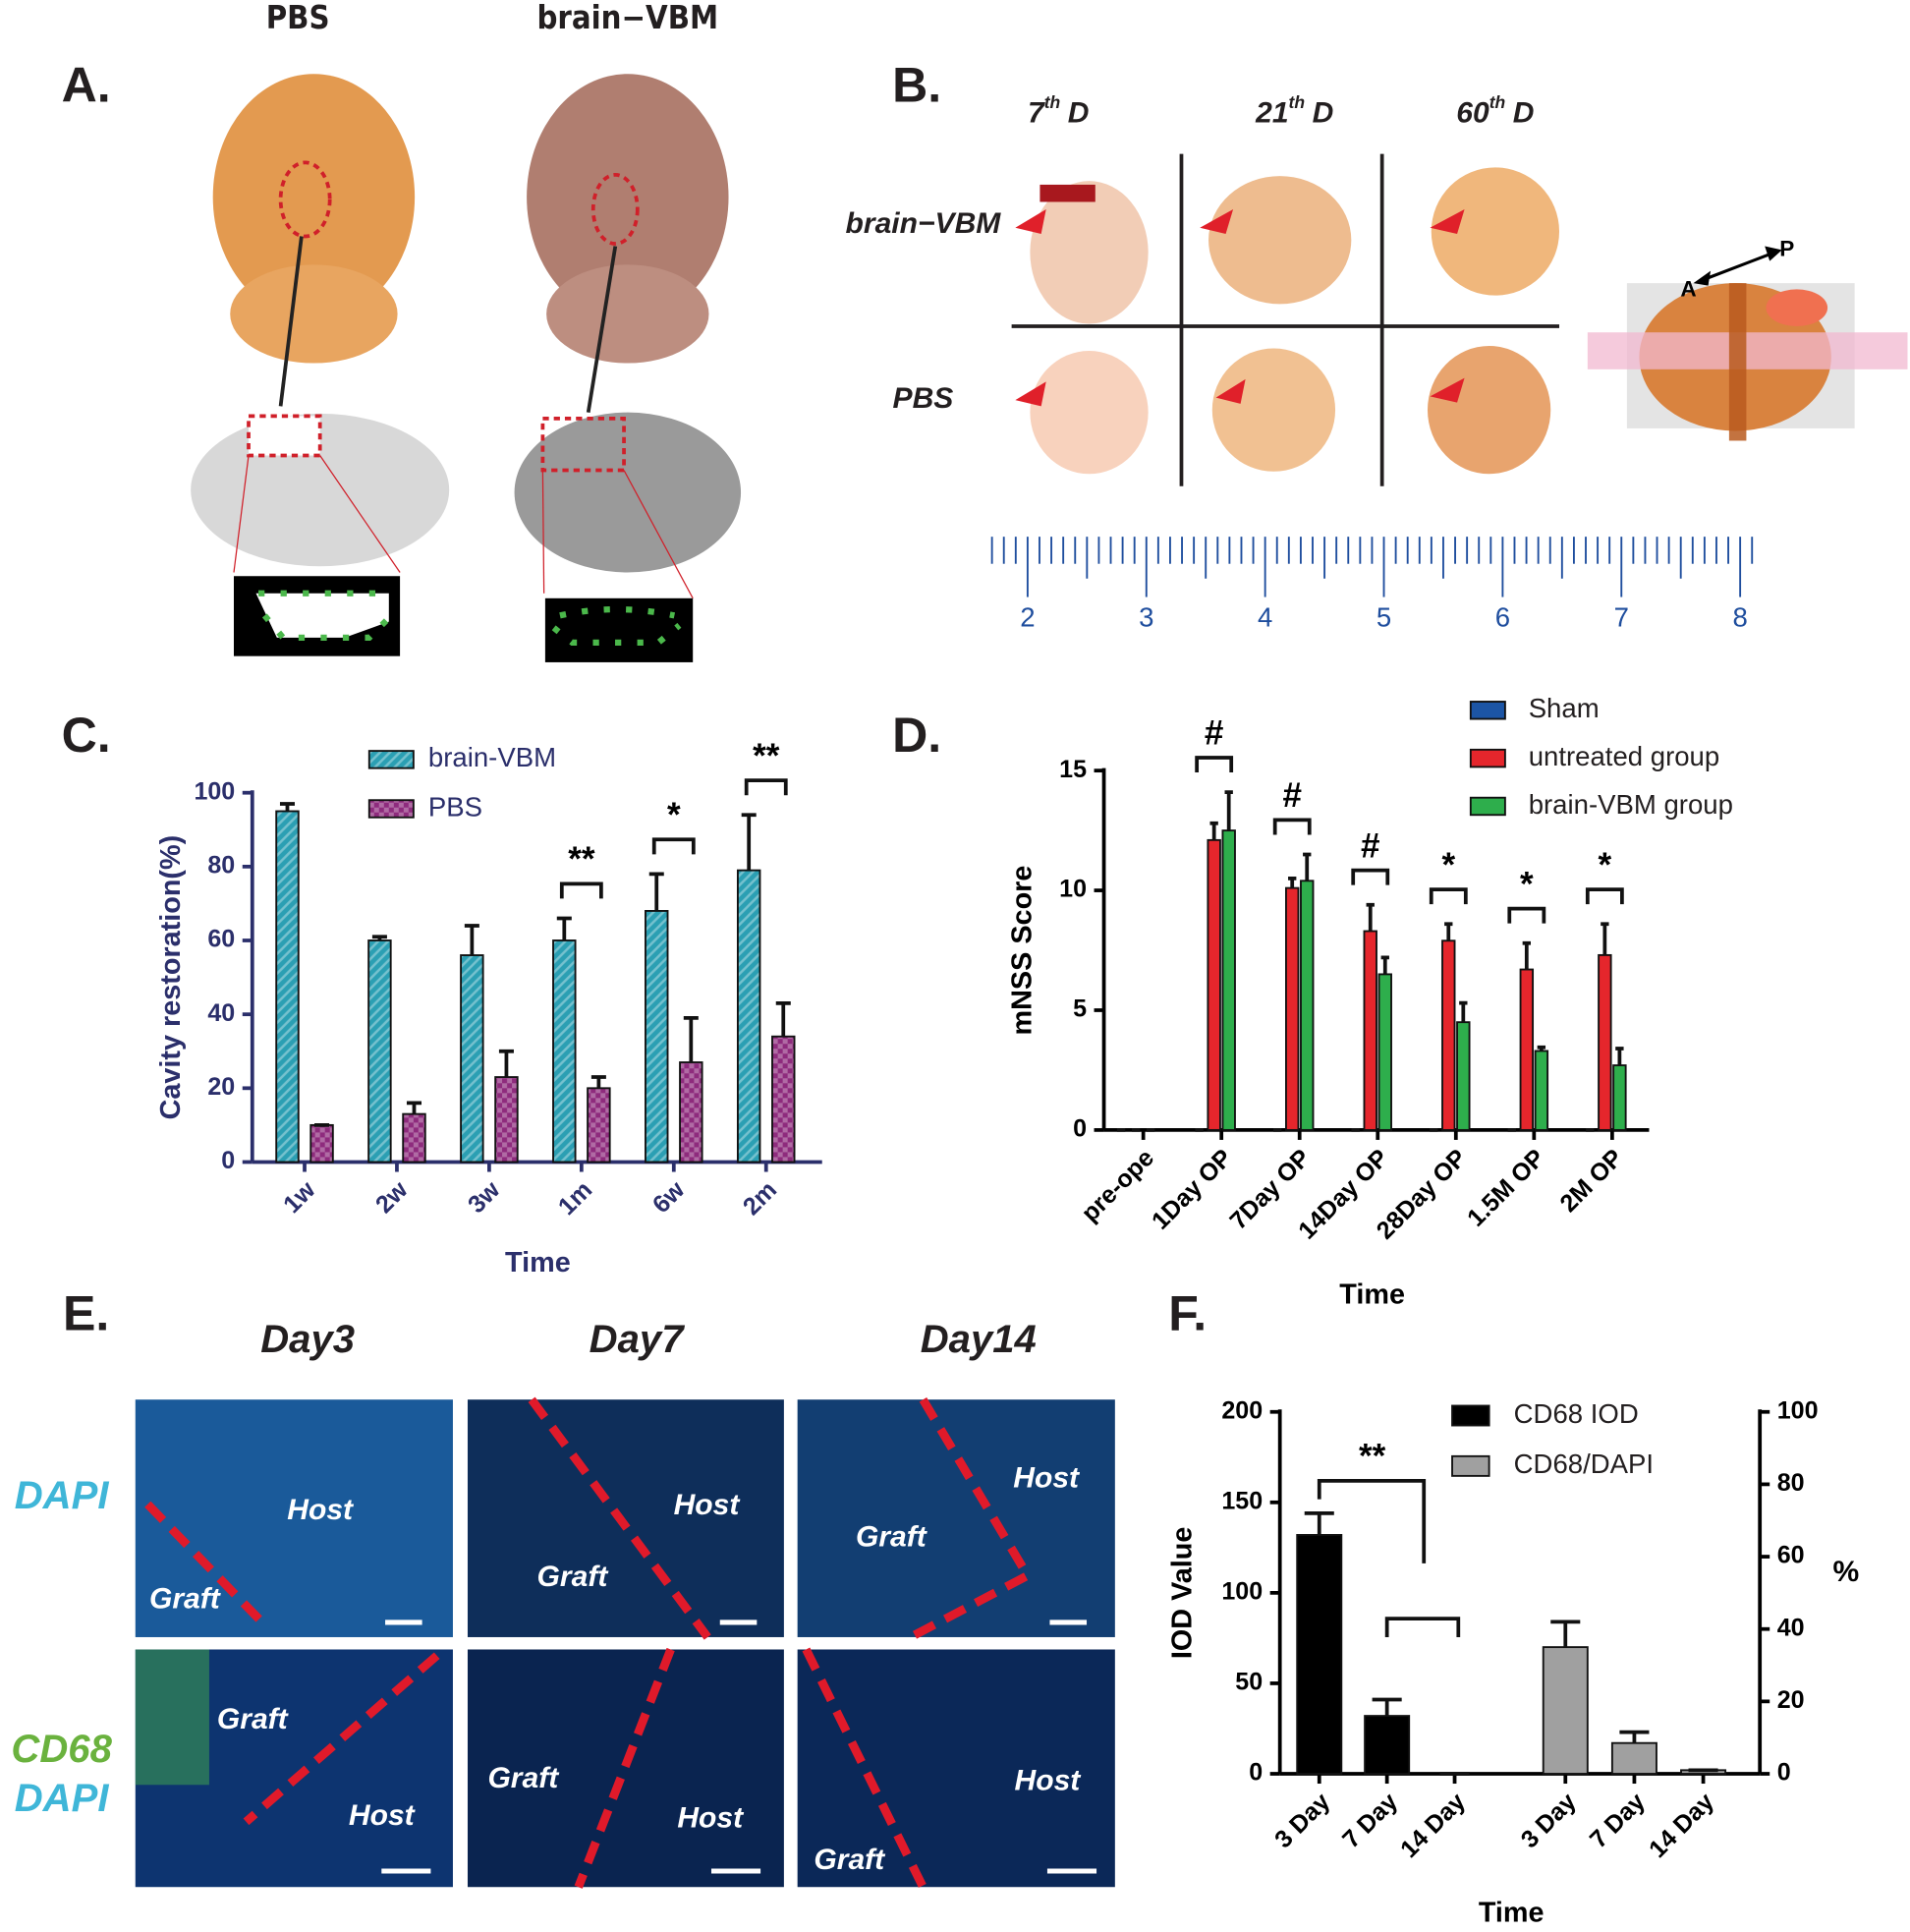 The image size is (1910, 1932). Describe the element at coordinates (171, 977) in the screenshot. I see `y-axis-label: Cavity restoration(%)` at that location.